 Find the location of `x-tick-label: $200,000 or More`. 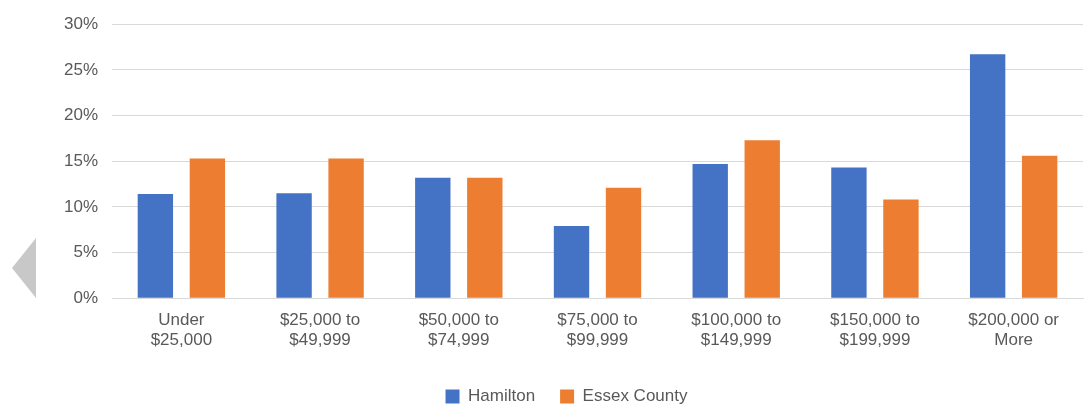

x-tick-label: $200,000 or More is located at coordinates (1014, 330).